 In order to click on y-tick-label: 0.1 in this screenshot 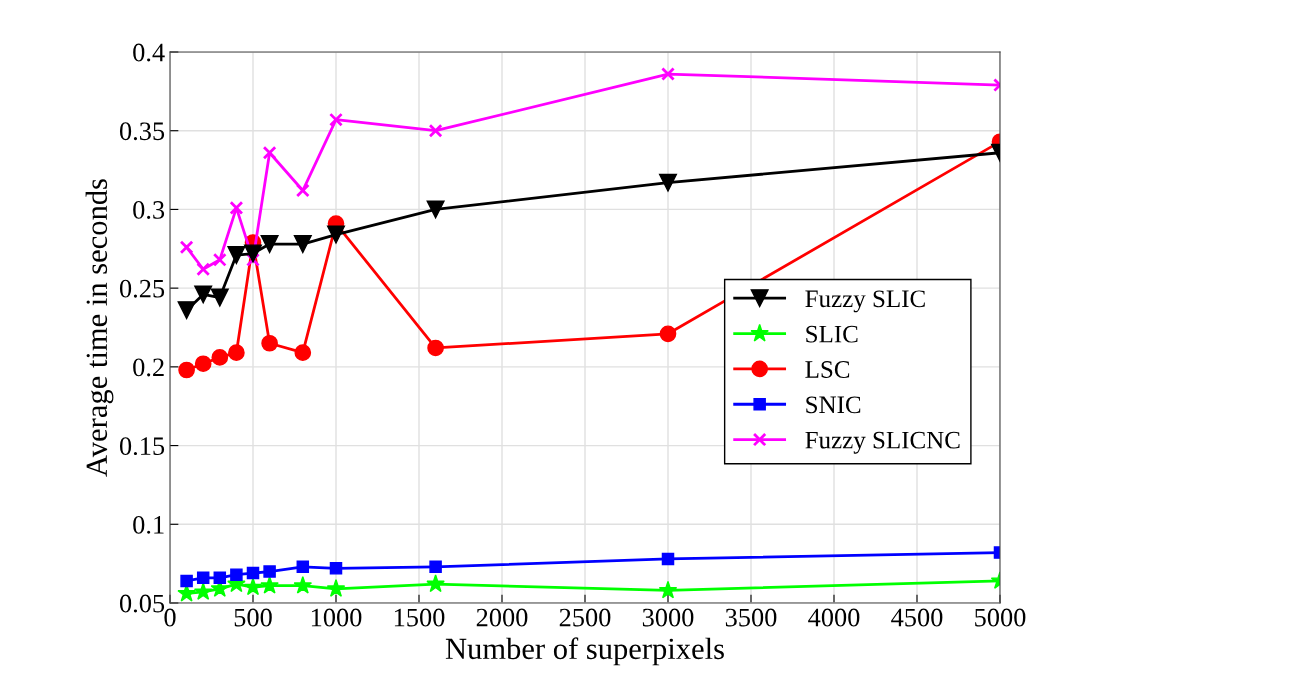, I will do `click(148, 524)`.